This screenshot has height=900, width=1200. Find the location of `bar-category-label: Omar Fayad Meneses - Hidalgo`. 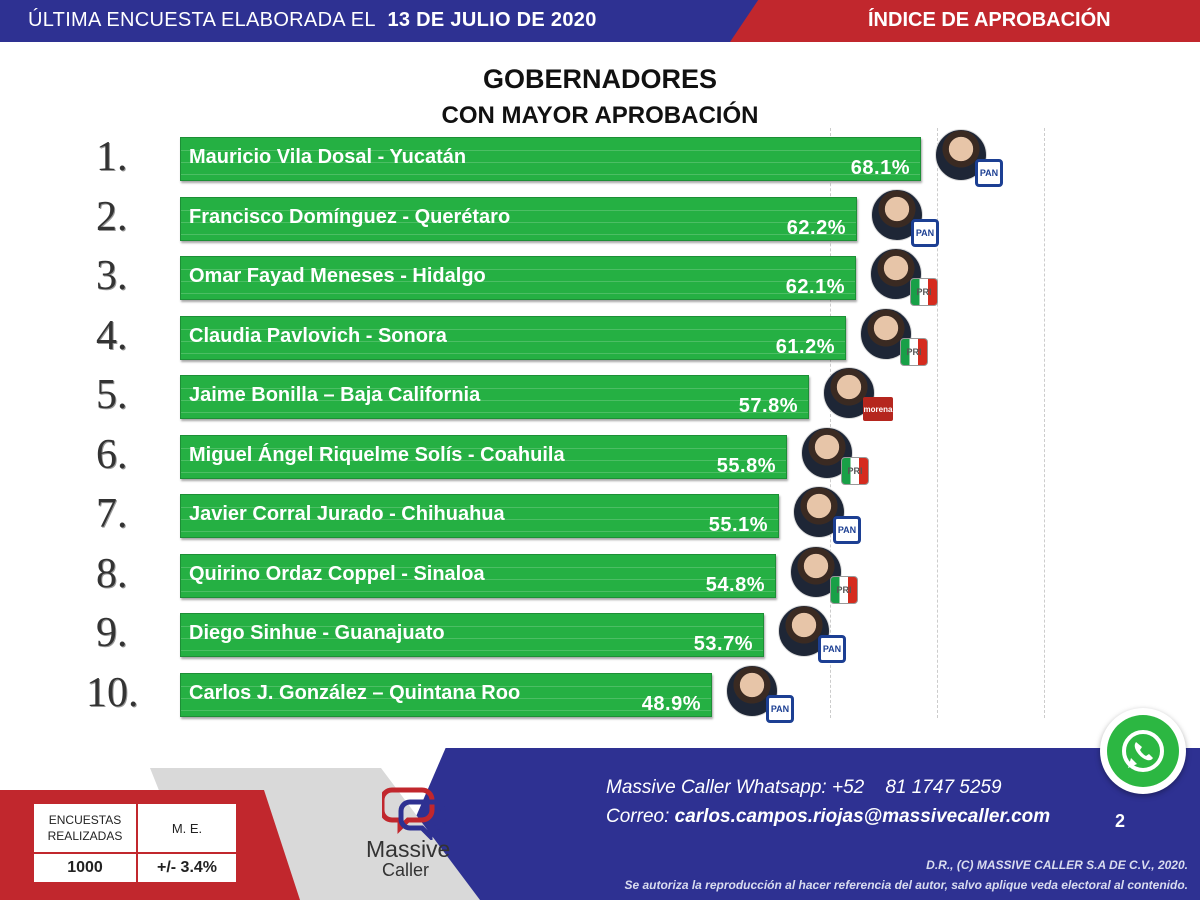

bar-category-label: Omar Fayad Meneses - Hidalgo is located at coordinates (337, 276).